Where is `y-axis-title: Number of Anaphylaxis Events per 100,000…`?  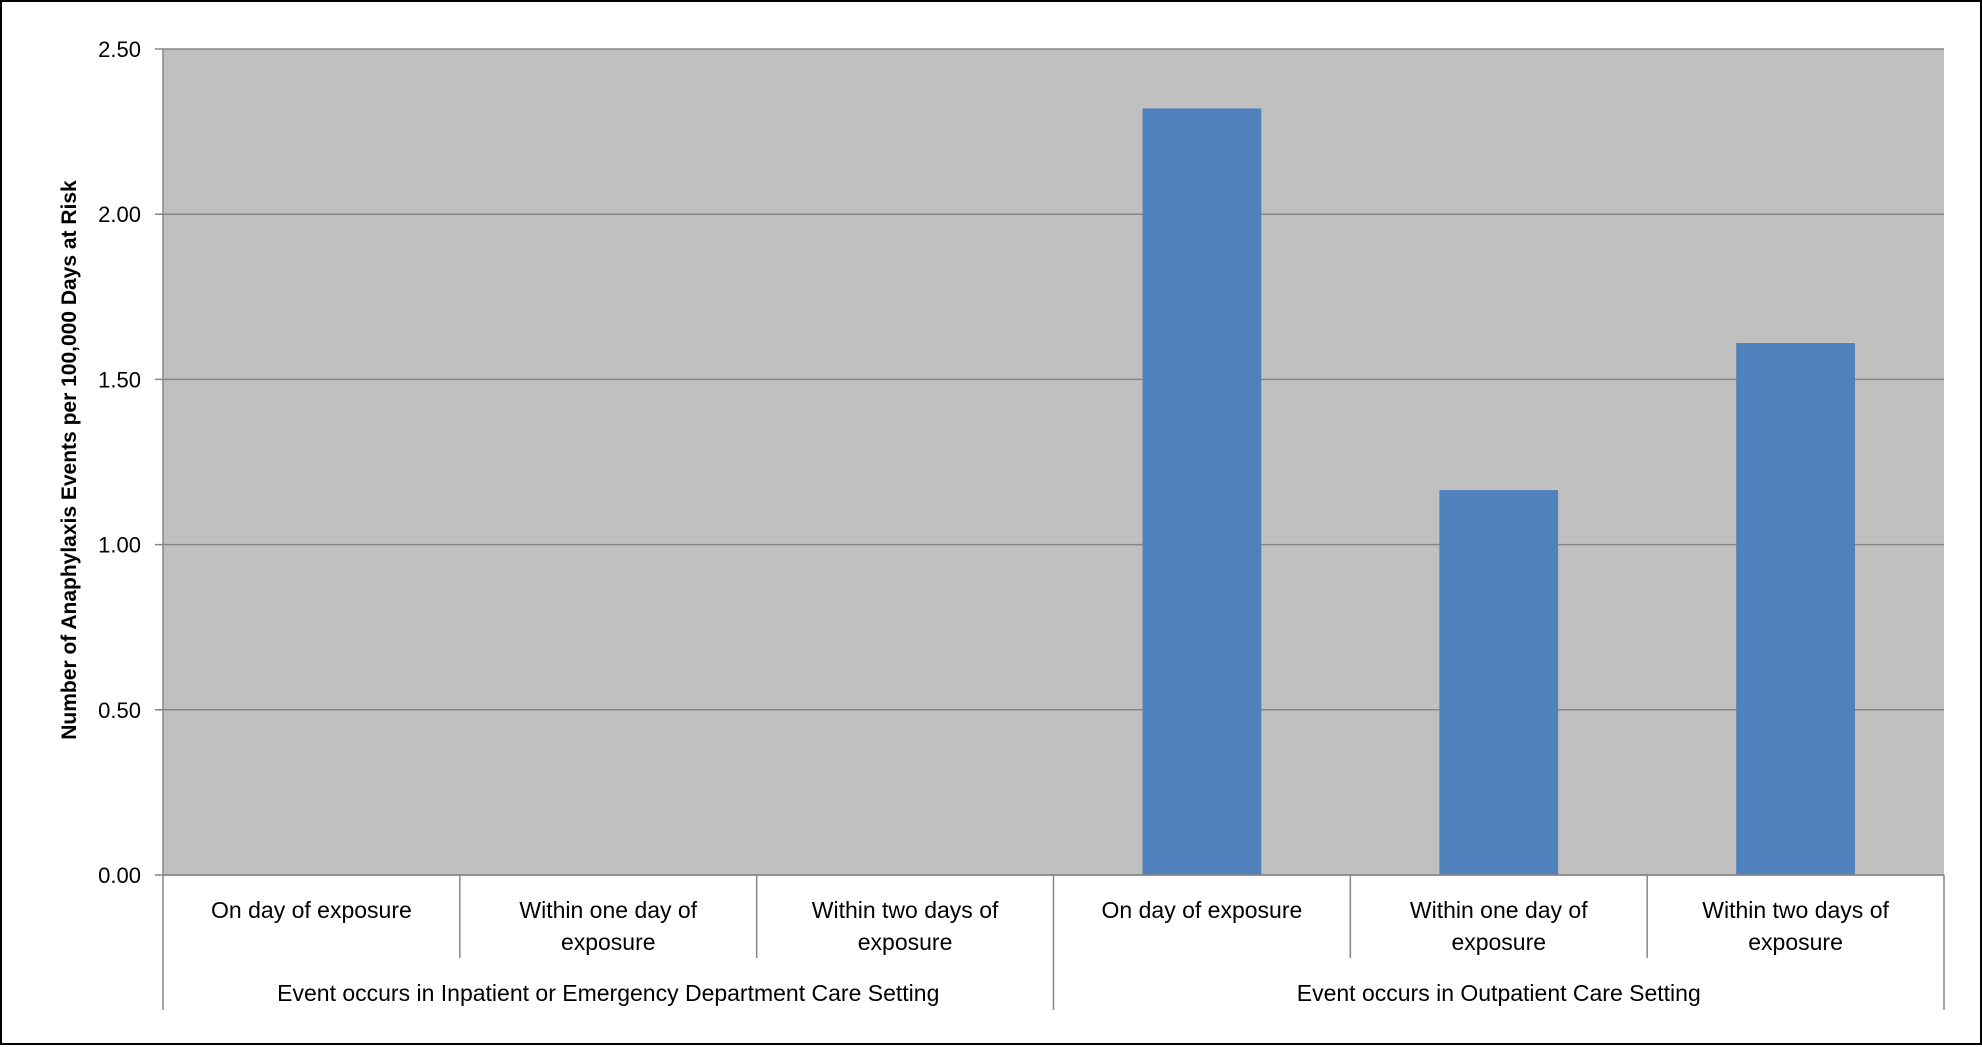
y-axis-title: Number of Anaphylaxis Events per 100,000… is located at coordinates (69, 460).